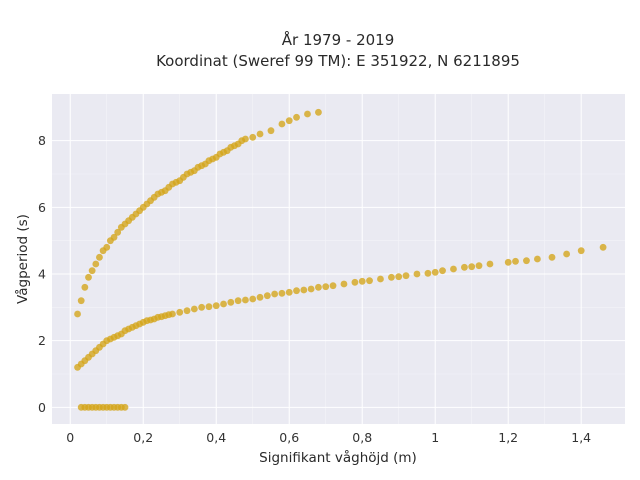 The image size is (640, 480). I want to click on data-point-zero-period, so click(125, 407).